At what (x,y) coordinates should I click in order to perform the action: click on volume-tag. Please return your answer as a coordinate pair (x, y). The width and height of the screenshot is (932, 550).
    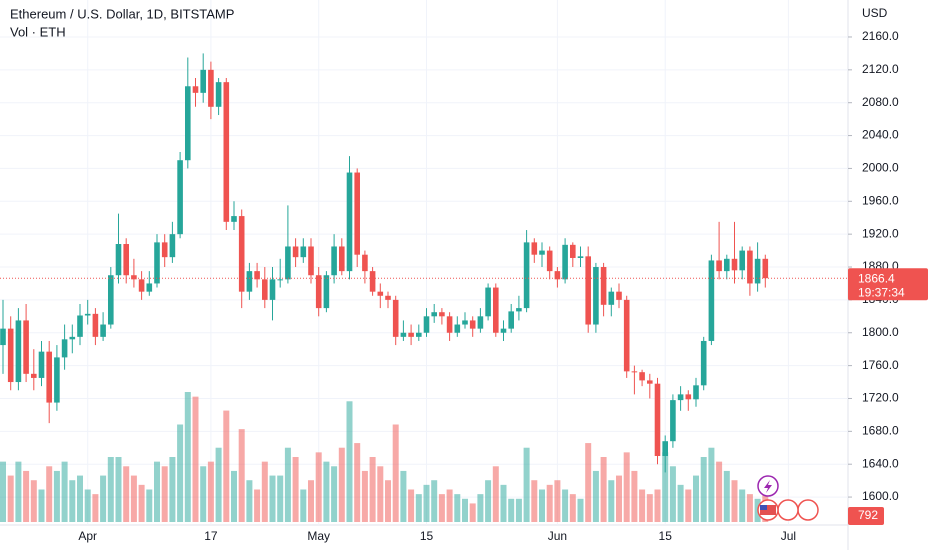
    Looking at the image, I should click on (866, 516).